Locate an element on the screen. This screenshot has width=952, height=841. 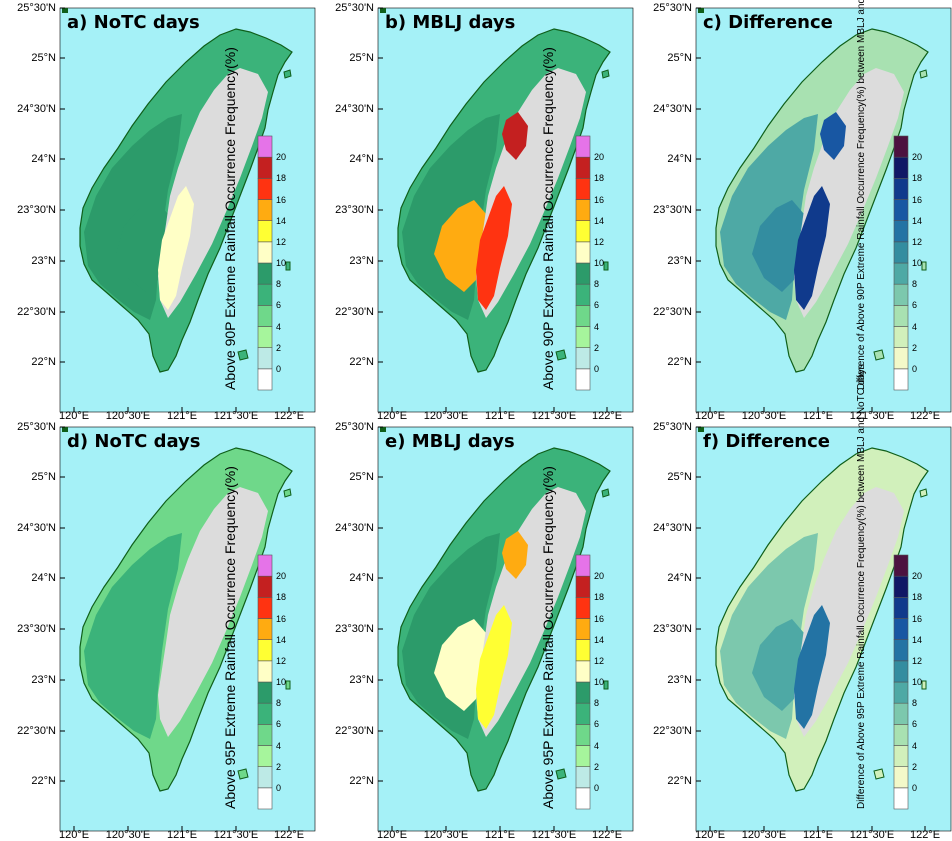
panel-title: a) NoTC days is located at coordinates (133, 22).